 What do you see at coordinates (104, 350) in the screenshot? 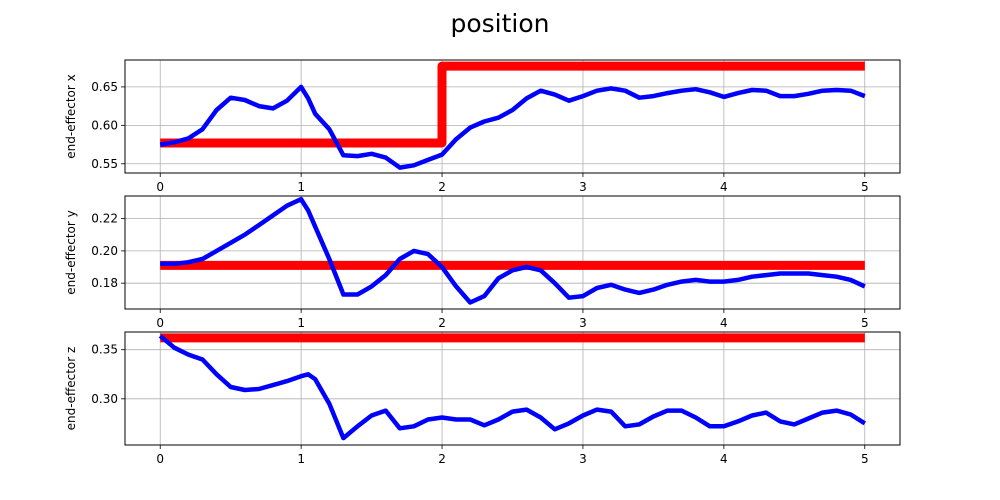
I see `y-tick-label: 0.35` at bounding box center [104, 350].